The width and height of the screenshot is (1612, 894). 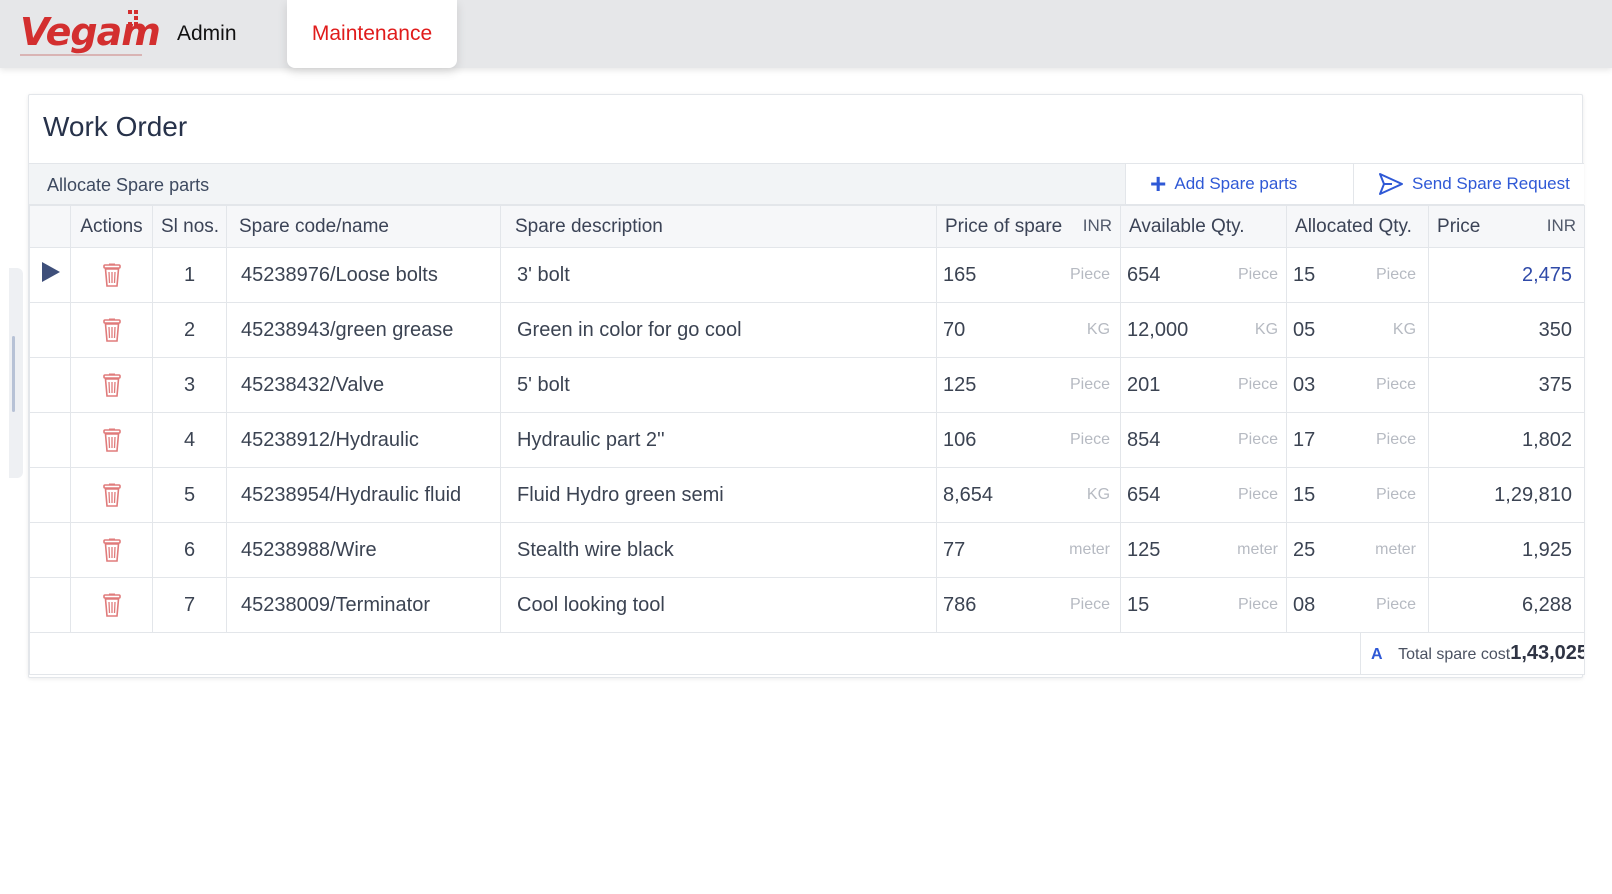 What do you see at coordinates (718, 605) in the screenshot?
I see `row-spare-description: Cool looking tool` at bounding box center [718, 605].